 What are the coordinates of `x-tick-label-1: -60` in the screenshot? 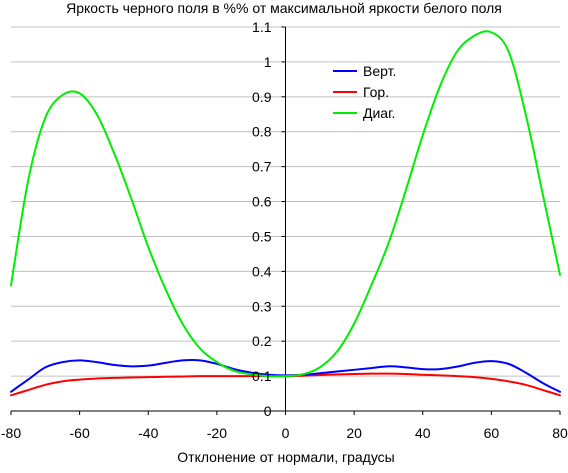 It's located at (80, 433).